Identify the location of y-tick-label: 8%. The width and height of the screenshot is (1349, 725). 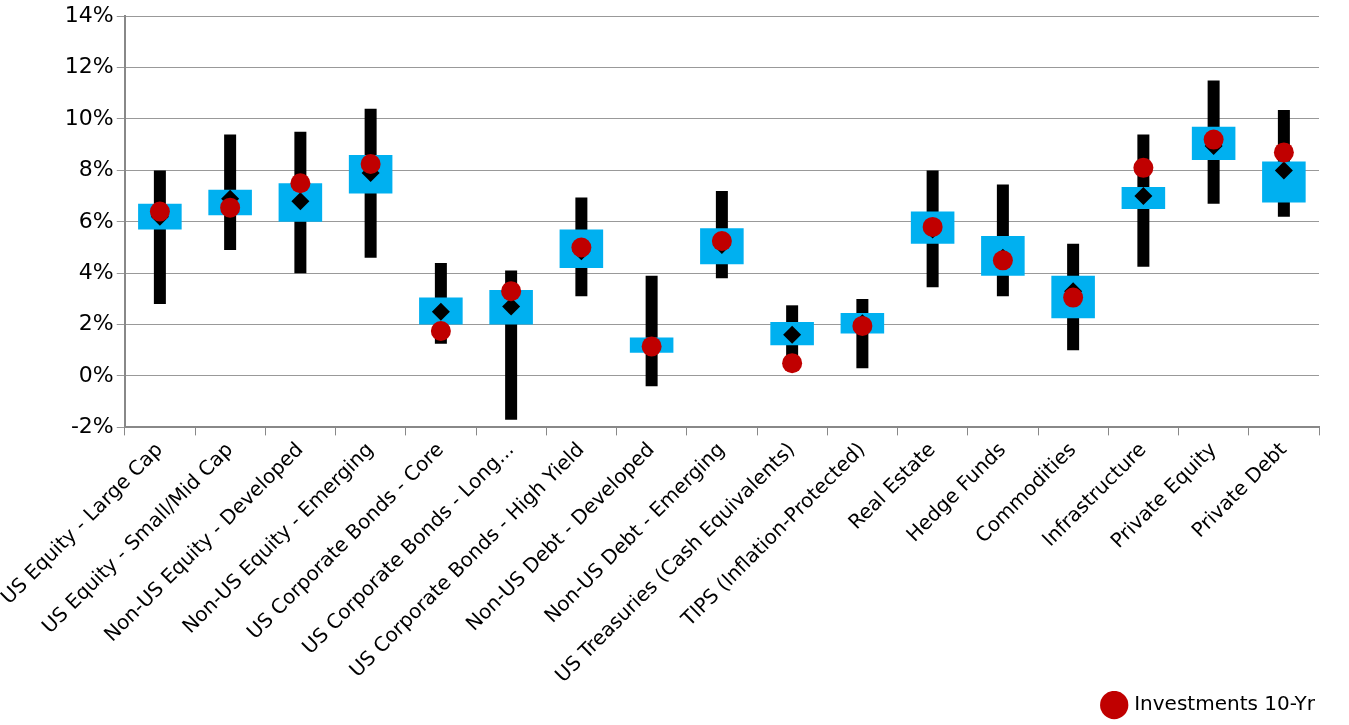
(96, 169).